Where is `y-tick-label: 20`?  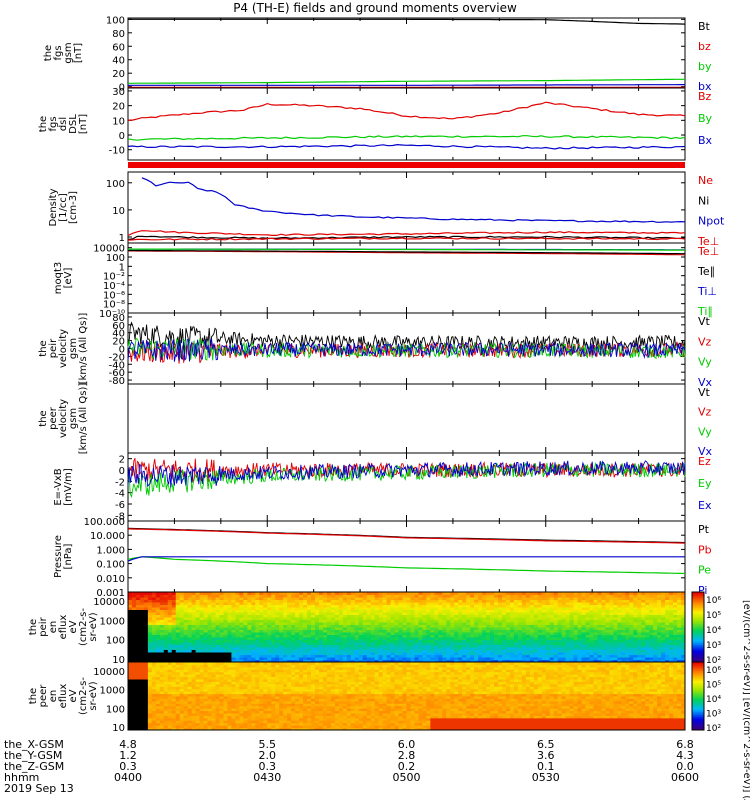
y-tick-label: 20 is located at coordinates (118, 342).